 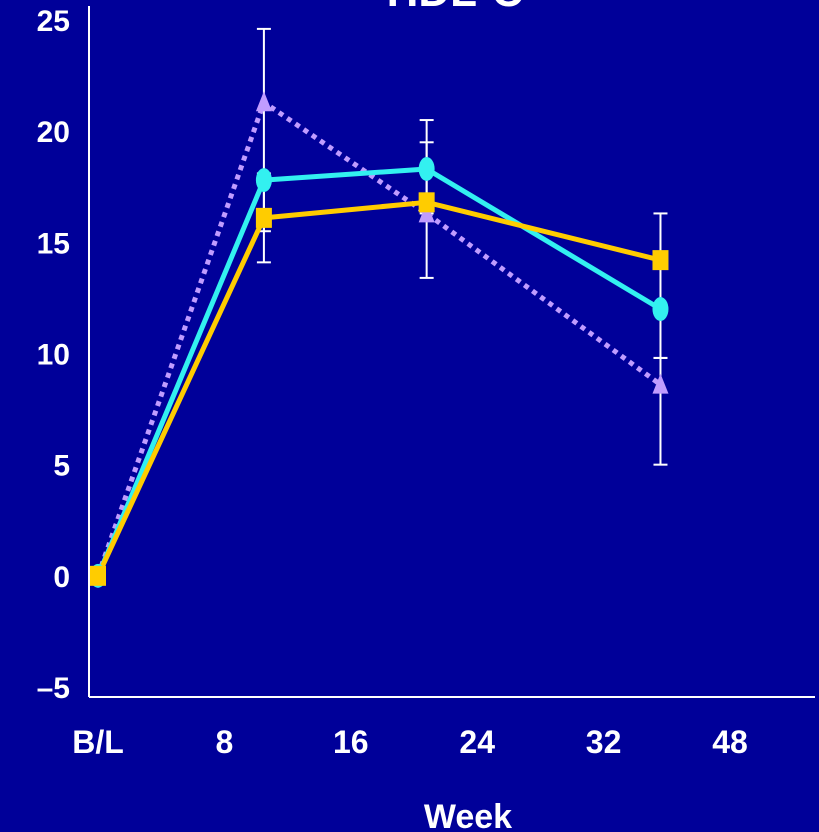 I want to click on y-tick-label: –5, so click(x=53, y=688).